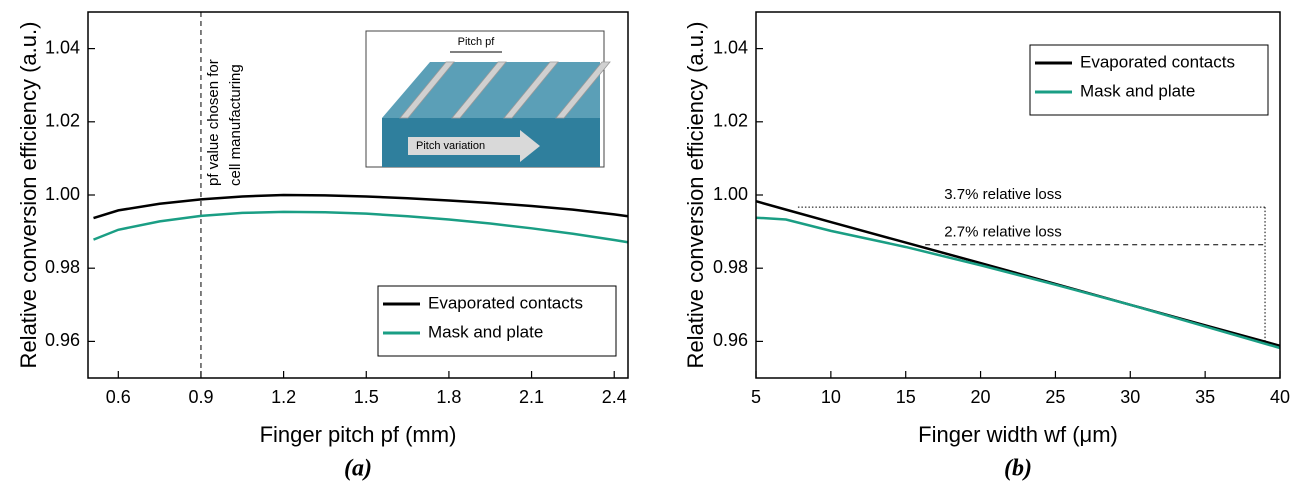 The image size is (1291, 491). I want to click on x-tick-label: 0.9, so click(200, 397).